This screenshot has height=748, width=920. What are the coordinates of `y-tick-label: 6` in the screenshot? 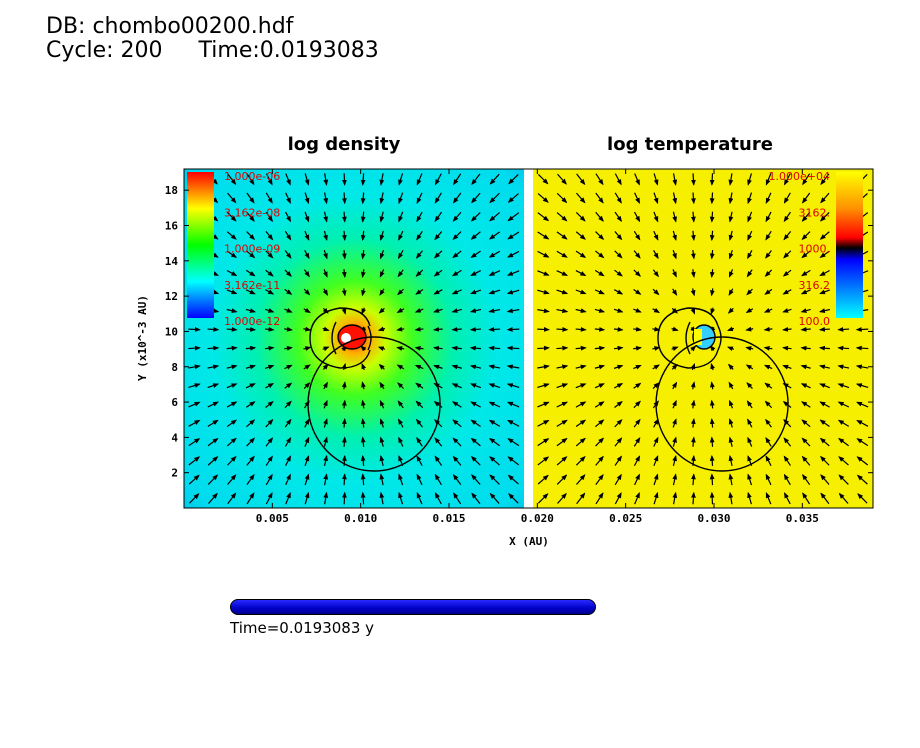 It's located at (174, 402).